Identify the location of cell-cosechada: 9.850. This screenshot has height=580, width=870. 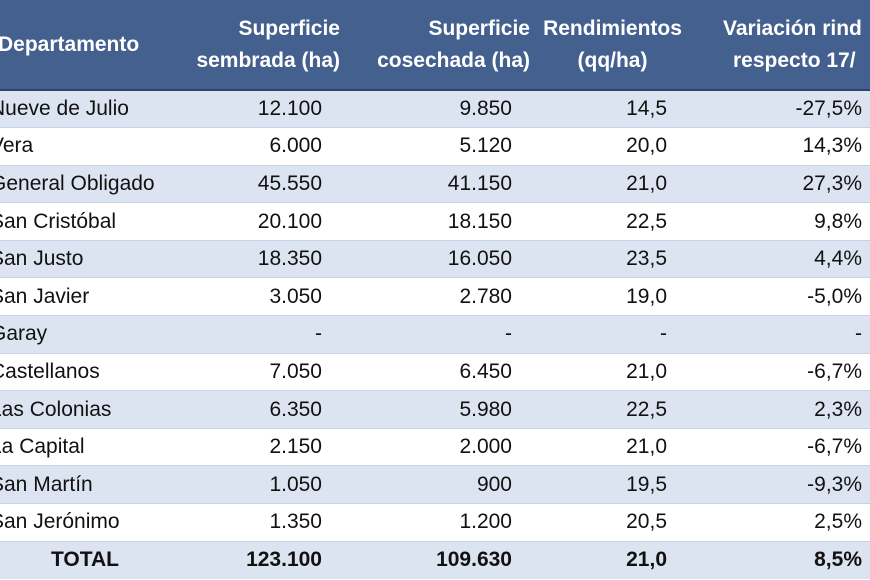
(445, 109).